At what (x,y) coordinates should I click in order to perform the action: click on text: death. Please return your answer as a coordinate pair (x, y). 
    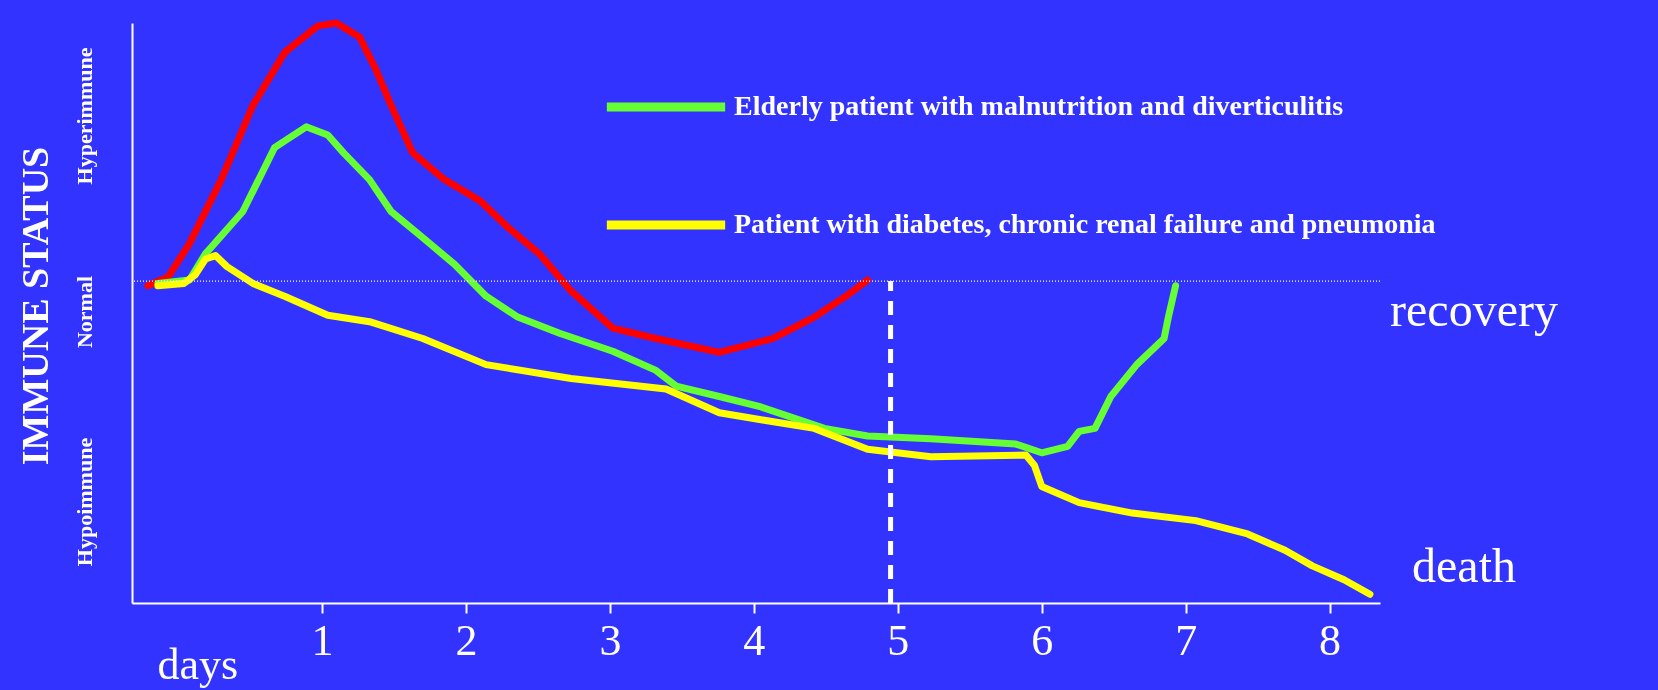
    Looking at the image, I should click on (1464, 565).